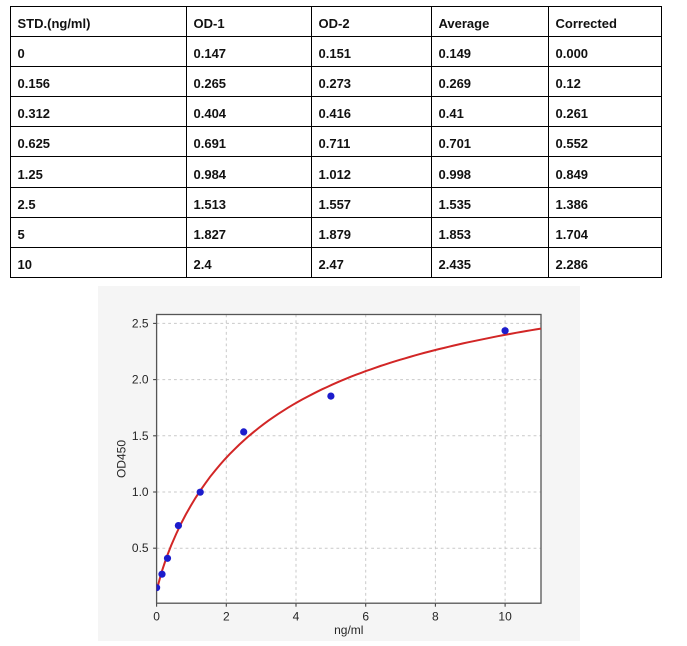 The height and width of the screenshot is (646, 687). I want to click on svg-text: ng/ml, so click(348, 630).